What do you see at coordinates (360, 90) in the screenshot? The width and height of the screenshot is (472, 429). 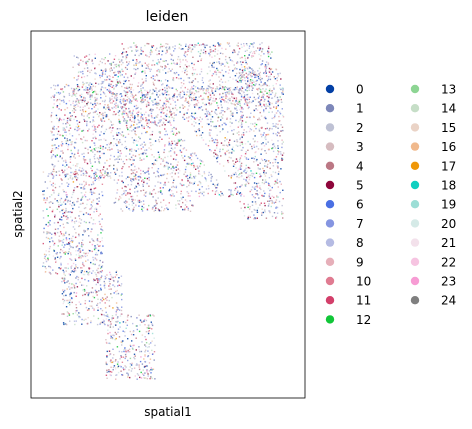 I see `legend-label-0: 0` at bounding box center [360, 90].